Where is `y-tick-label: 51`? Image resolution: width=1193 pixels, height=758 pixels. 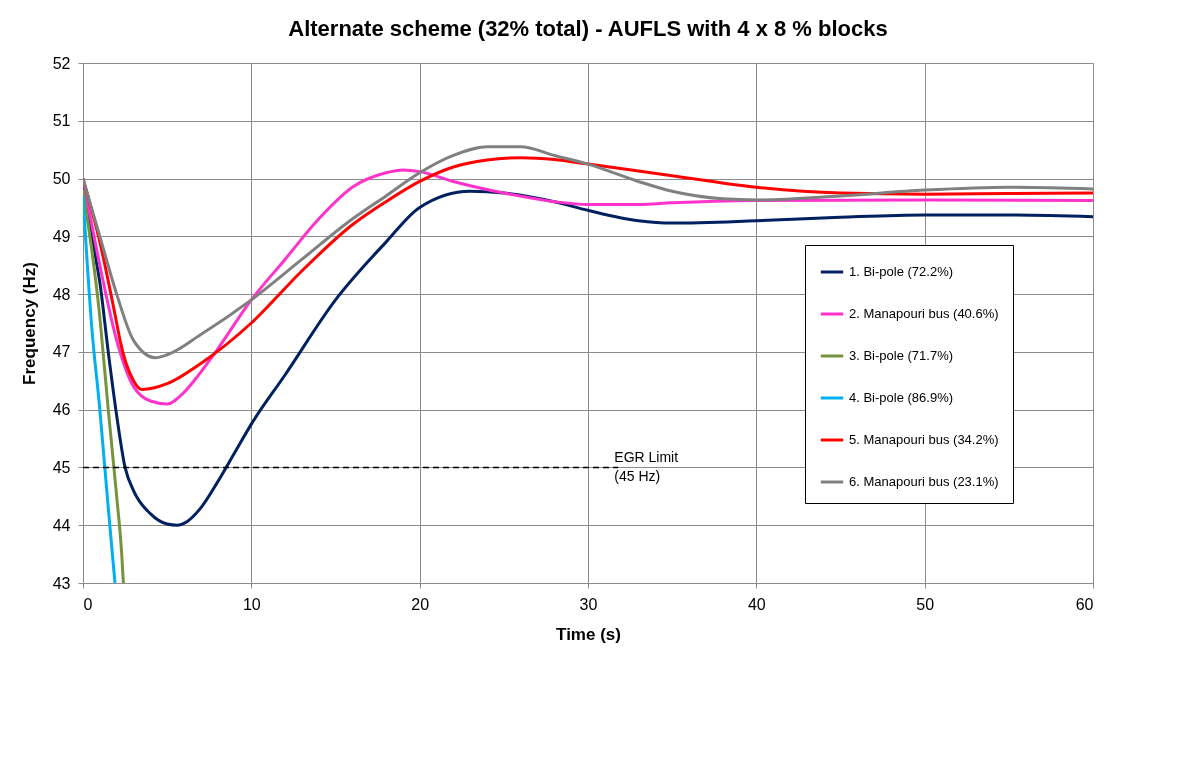
y-tick-label: 51 is located at coordinates (61, 121).